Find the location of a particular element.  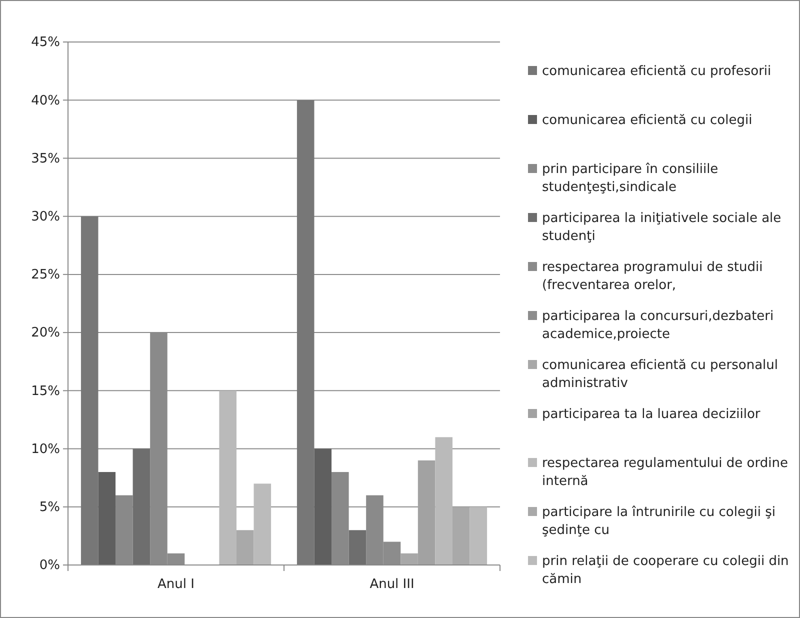

legend-label: respectarea programului de studii (frecventarea orelor, is located at coordinates (652, 276).